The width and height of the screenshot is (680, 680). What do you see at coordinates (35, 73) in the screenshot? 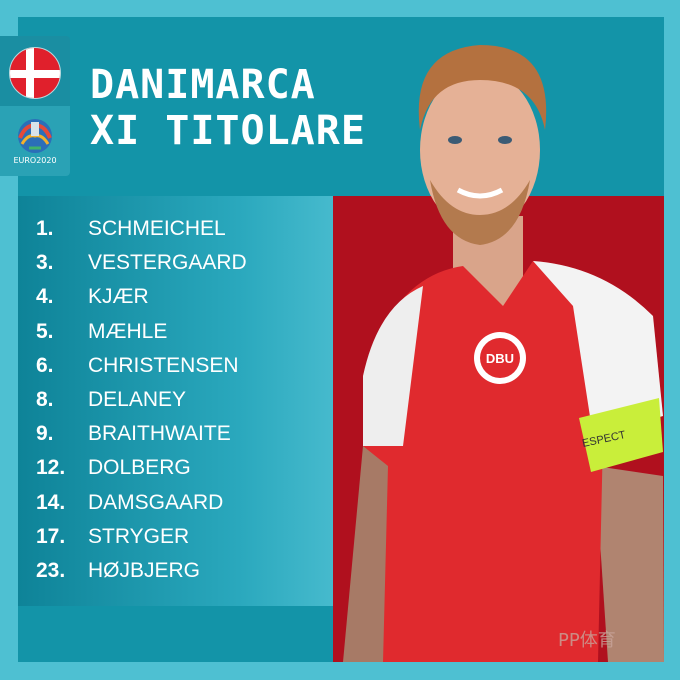
I see `denmark-flag-icon` at bounding box center [35, 73].